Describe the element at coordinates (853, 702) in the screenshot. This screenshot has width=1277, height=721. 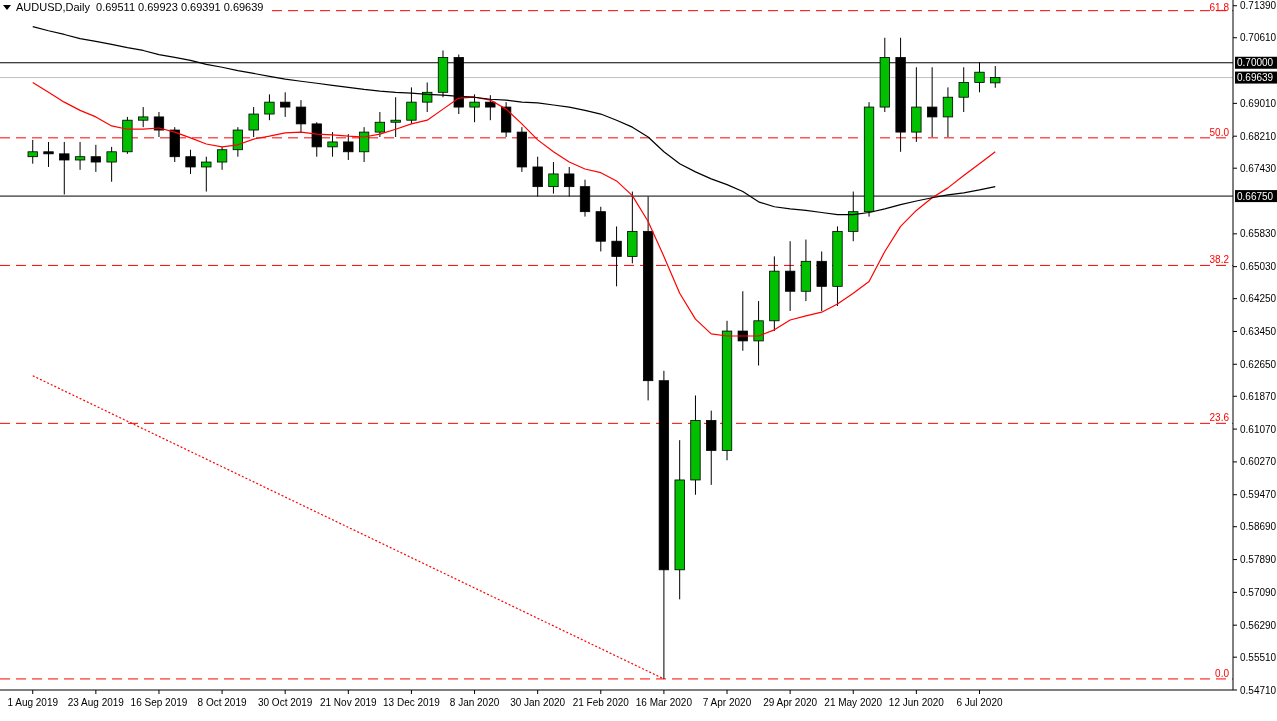
I see `x-tick-label: 21 May 2020` at that location.